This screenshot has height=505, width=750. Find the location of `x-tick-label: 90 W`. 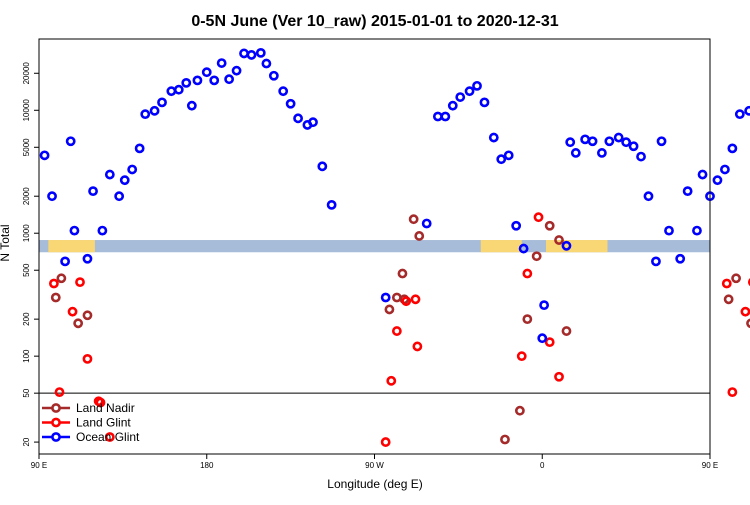

x-tick-label: 90 W is located at coordinates (374, 465).